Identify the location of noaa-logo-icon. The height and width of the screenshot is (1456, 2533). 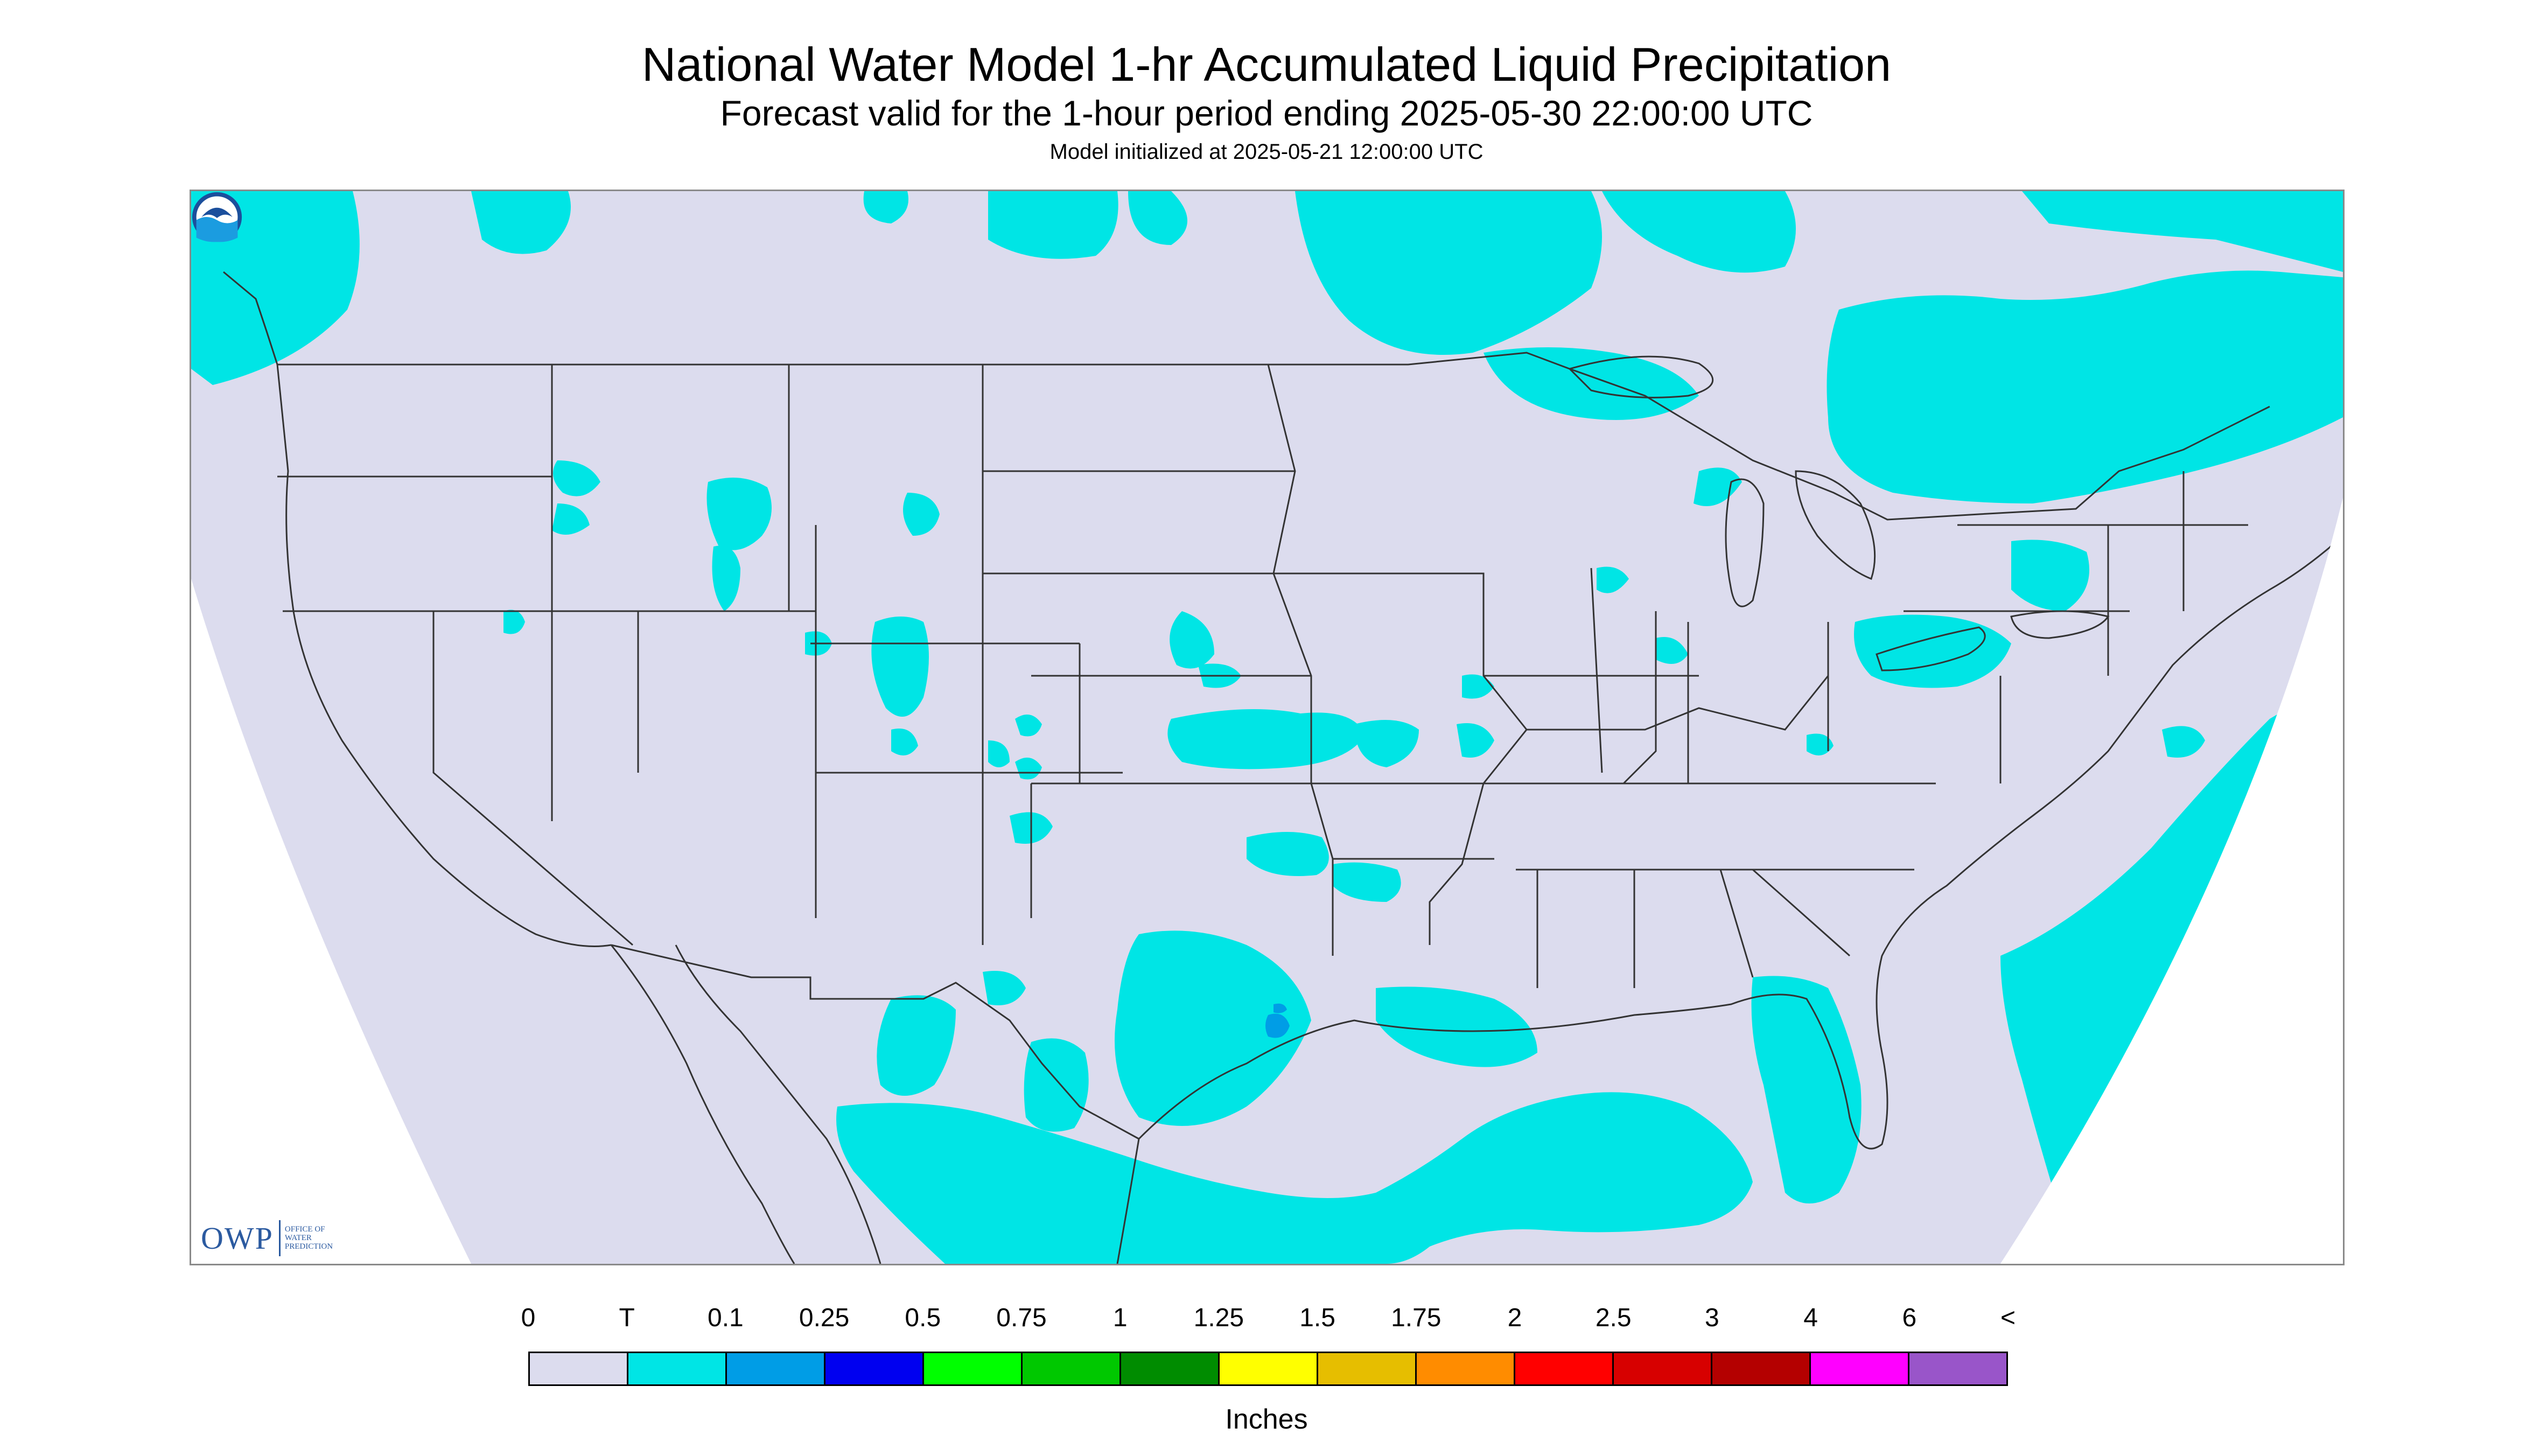
(217, 217).